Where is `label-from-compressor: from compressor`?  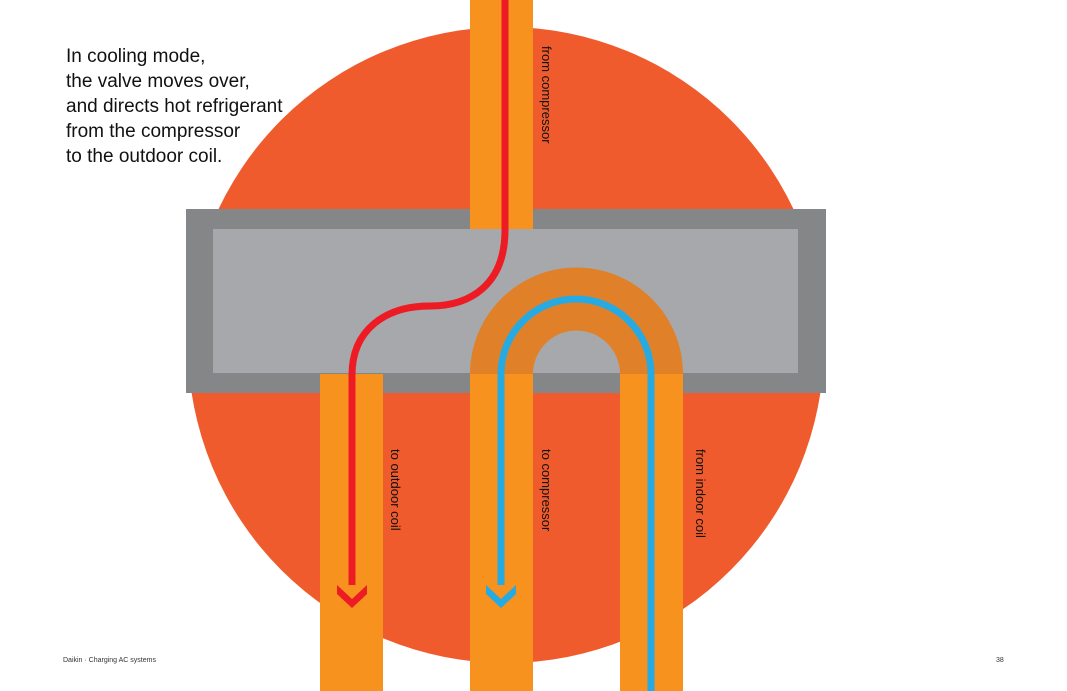
label-from-compressor: from compressor is located at coordinates (546, 95).